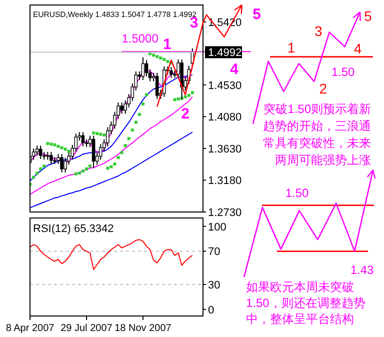 This screenshot has height=337, width=384. I want to click on y-tick-label: 1.3180, so click(225, 181).